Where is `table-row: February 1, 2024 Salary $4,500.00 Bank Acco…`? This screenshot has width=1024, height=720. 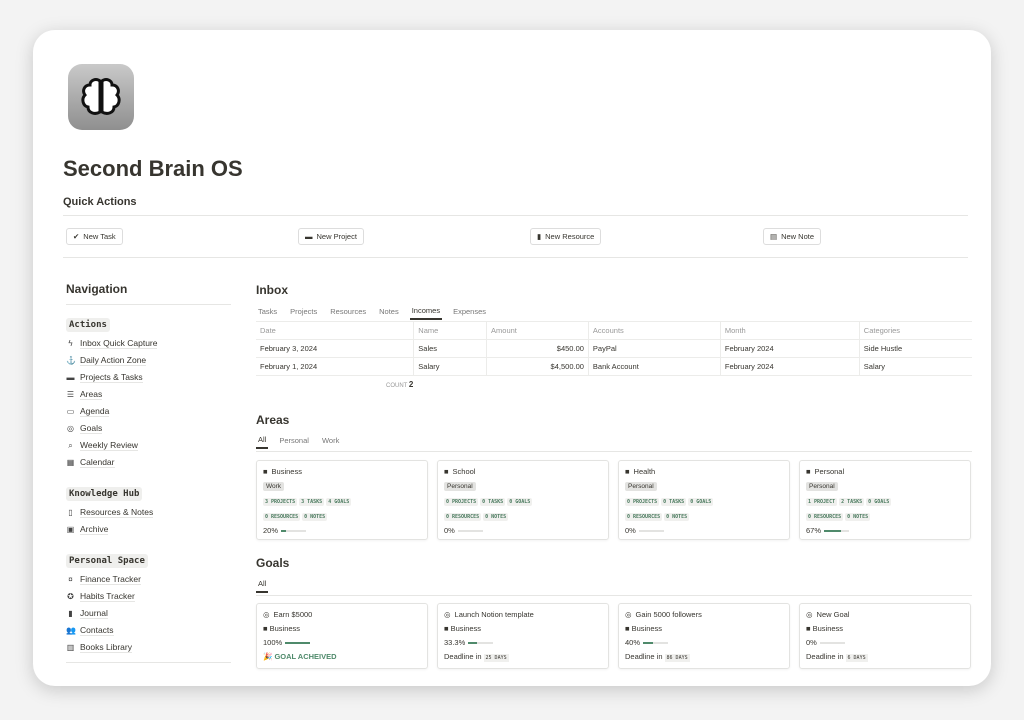 table-row: February 1, 2024 Salary $4,500.00 Bank Acco… is located at coordinates (614, 366).